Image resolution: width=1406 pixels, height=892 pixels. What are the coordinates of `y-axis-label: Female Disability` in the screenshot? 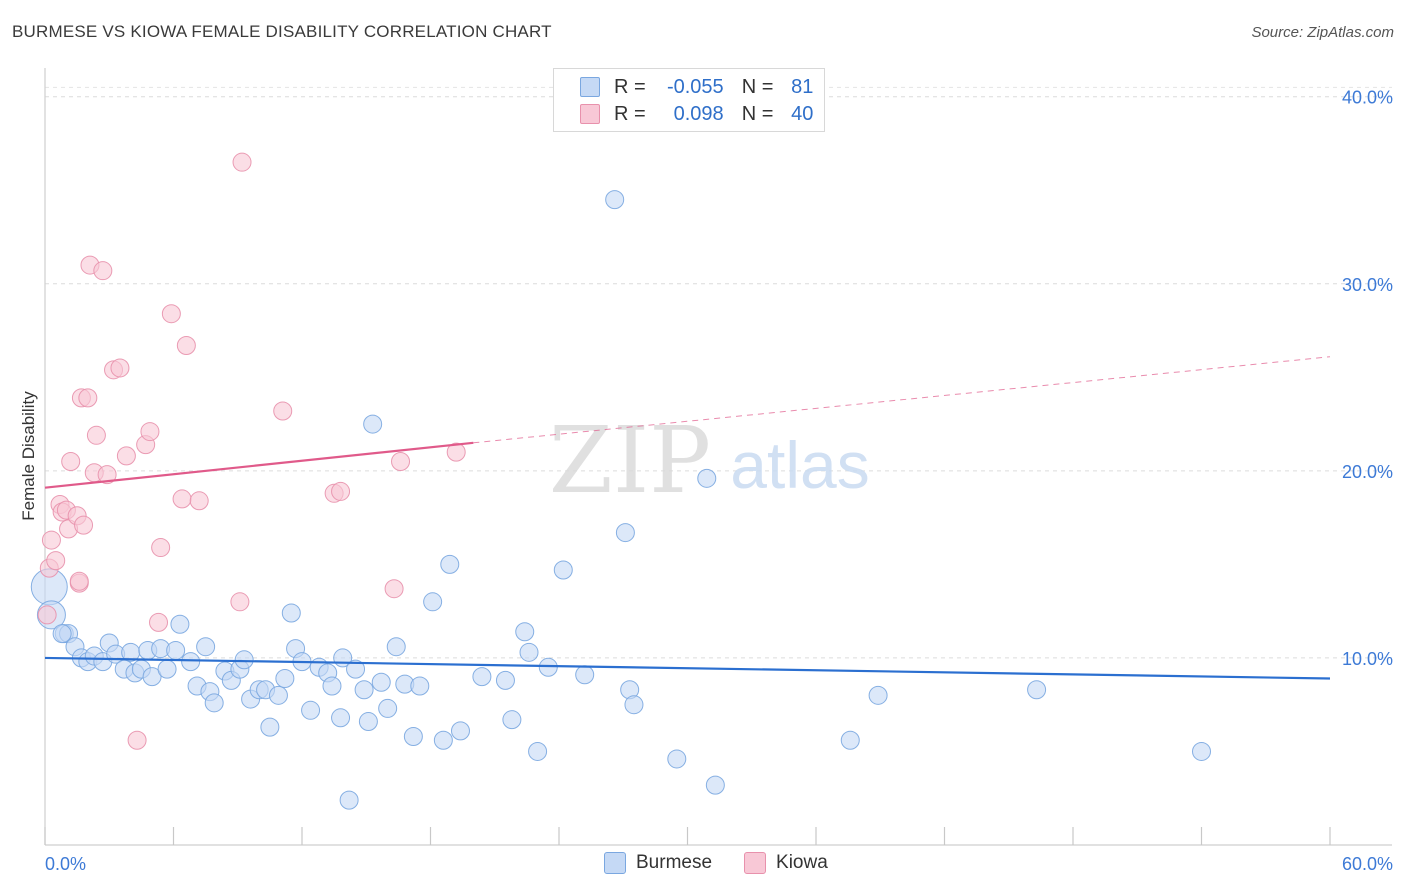 It's located at (28, 456).